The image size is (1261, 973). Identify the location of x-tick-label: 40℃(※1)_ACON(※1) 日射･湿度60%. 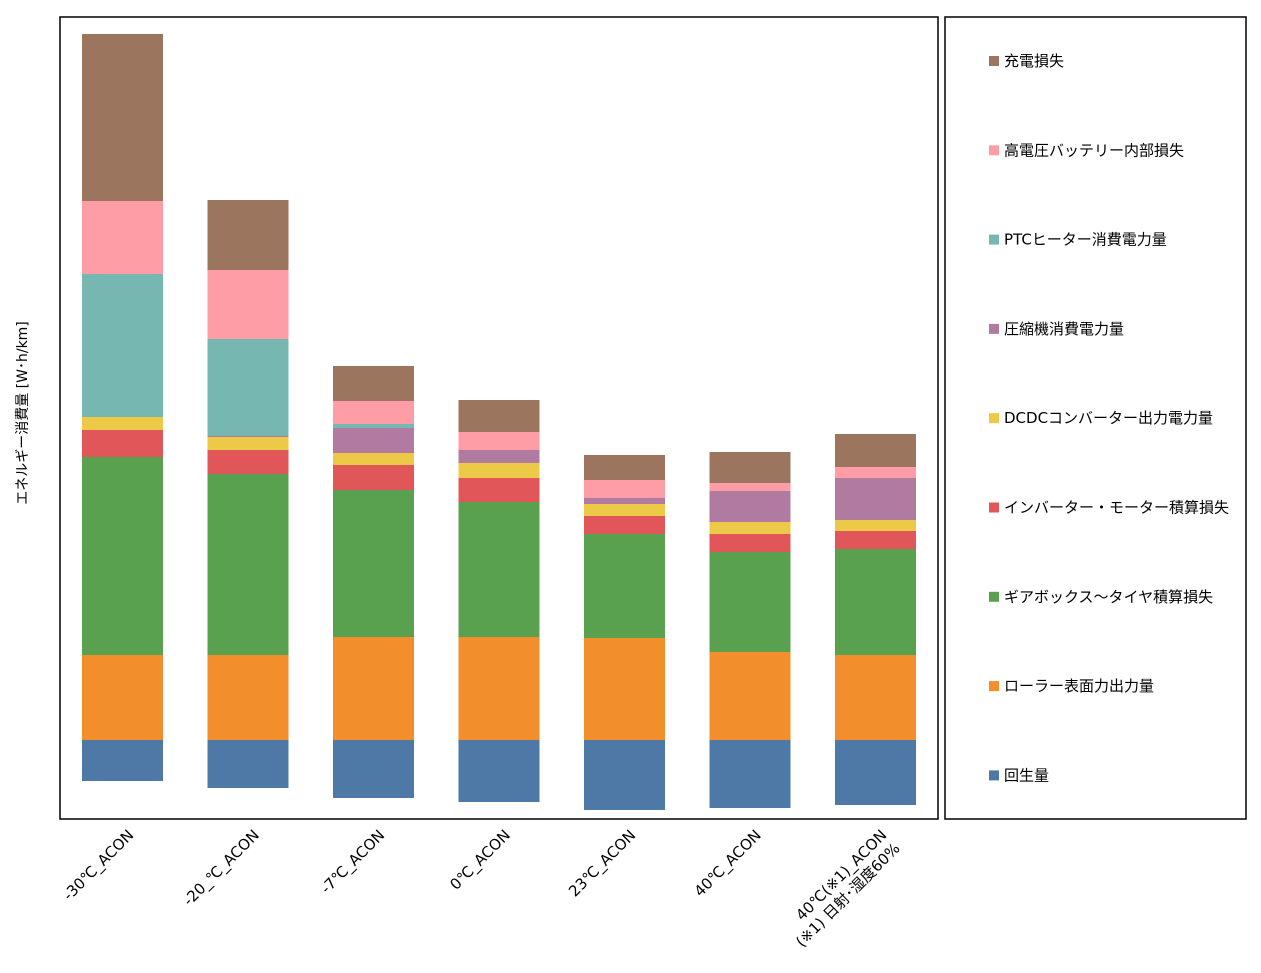
(841, 888).